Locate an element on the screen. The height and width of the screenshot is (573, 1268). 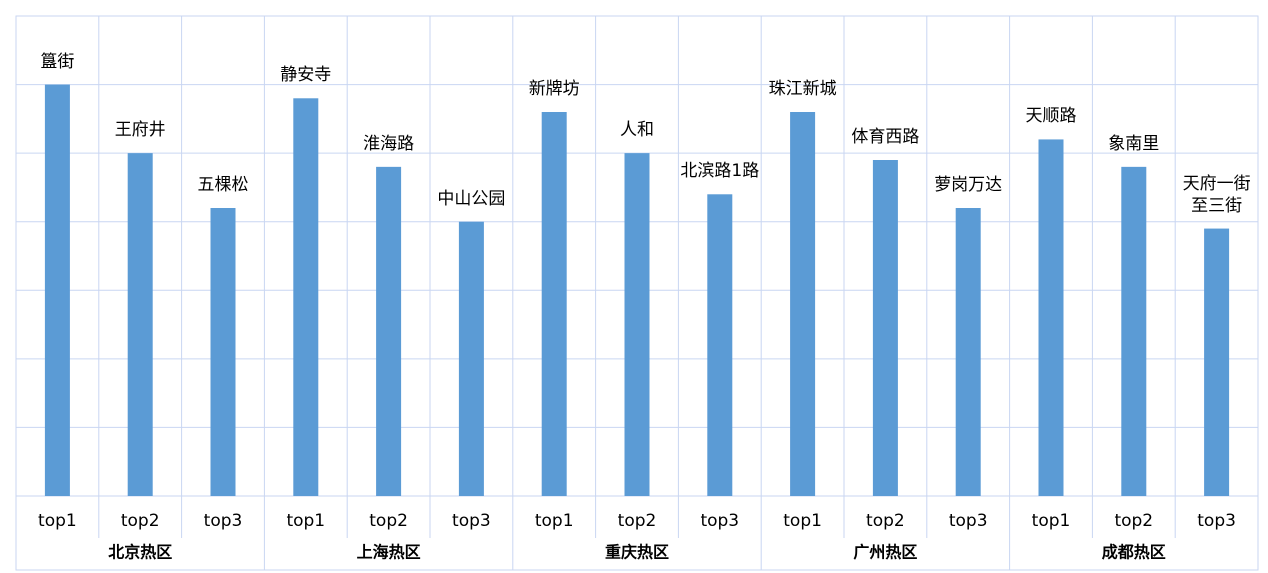
bar-annotation: 人和 is located at coordinates (637, 130).